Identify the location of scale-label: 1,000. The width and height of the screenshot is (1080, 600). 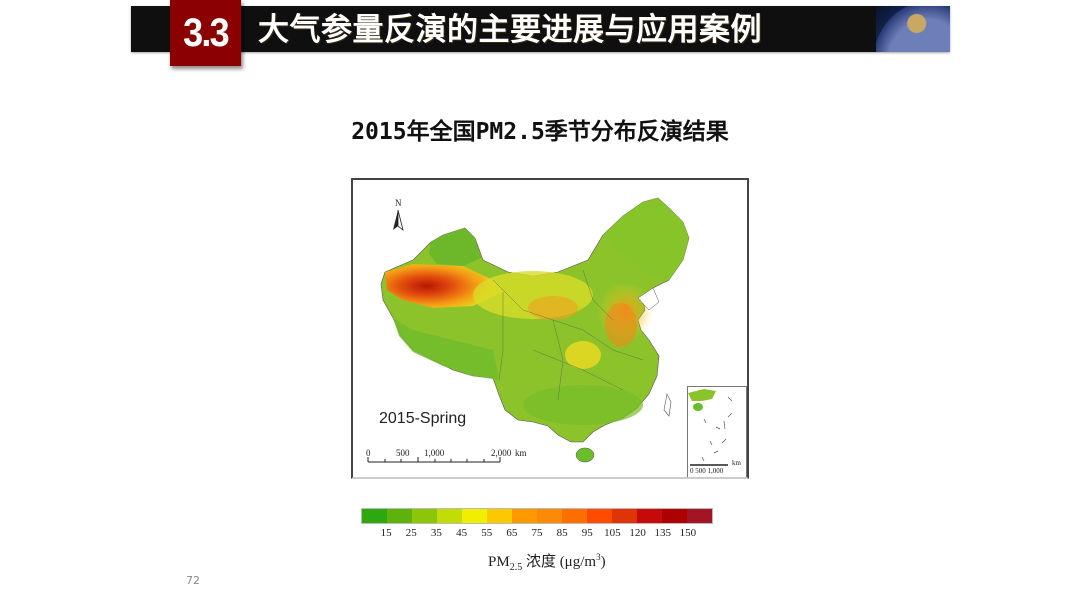
(434, 453).